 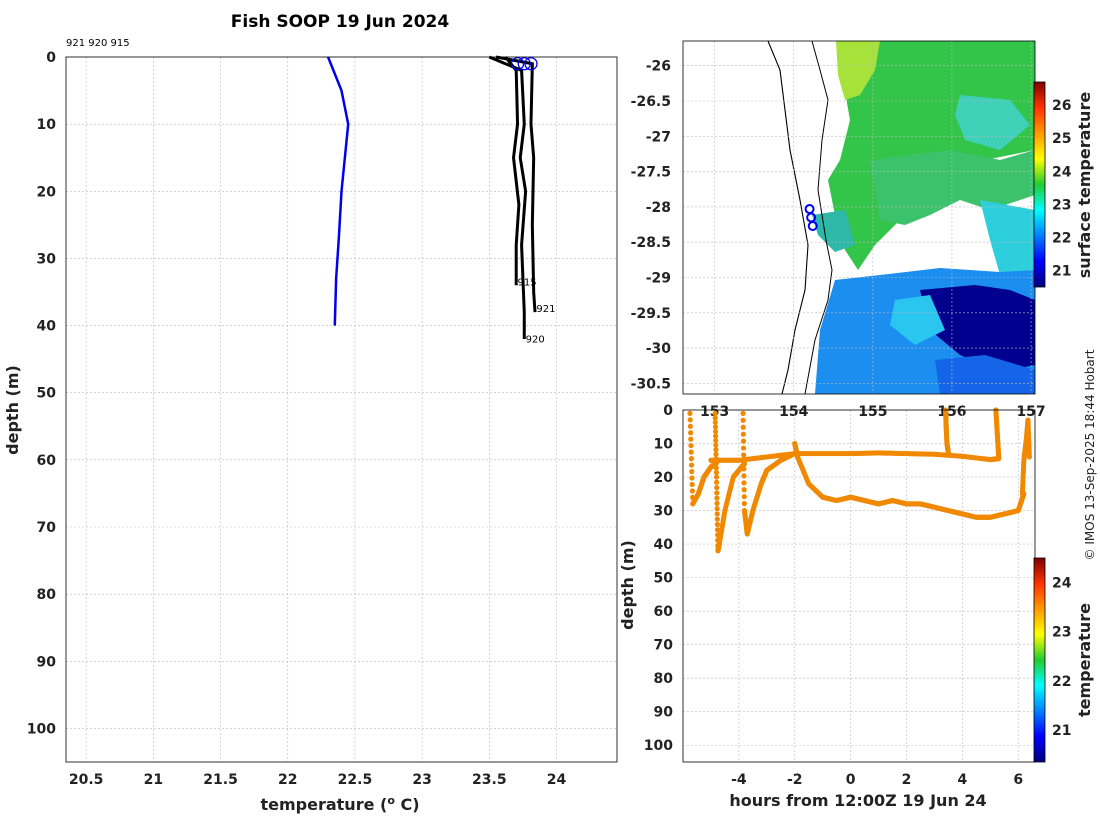 What do you see at coordinates (1062, 657) in the screenshot?
I see `timeseries-colorbar-ticks: 21 22 23 24` at bounding box center [1062, 657].